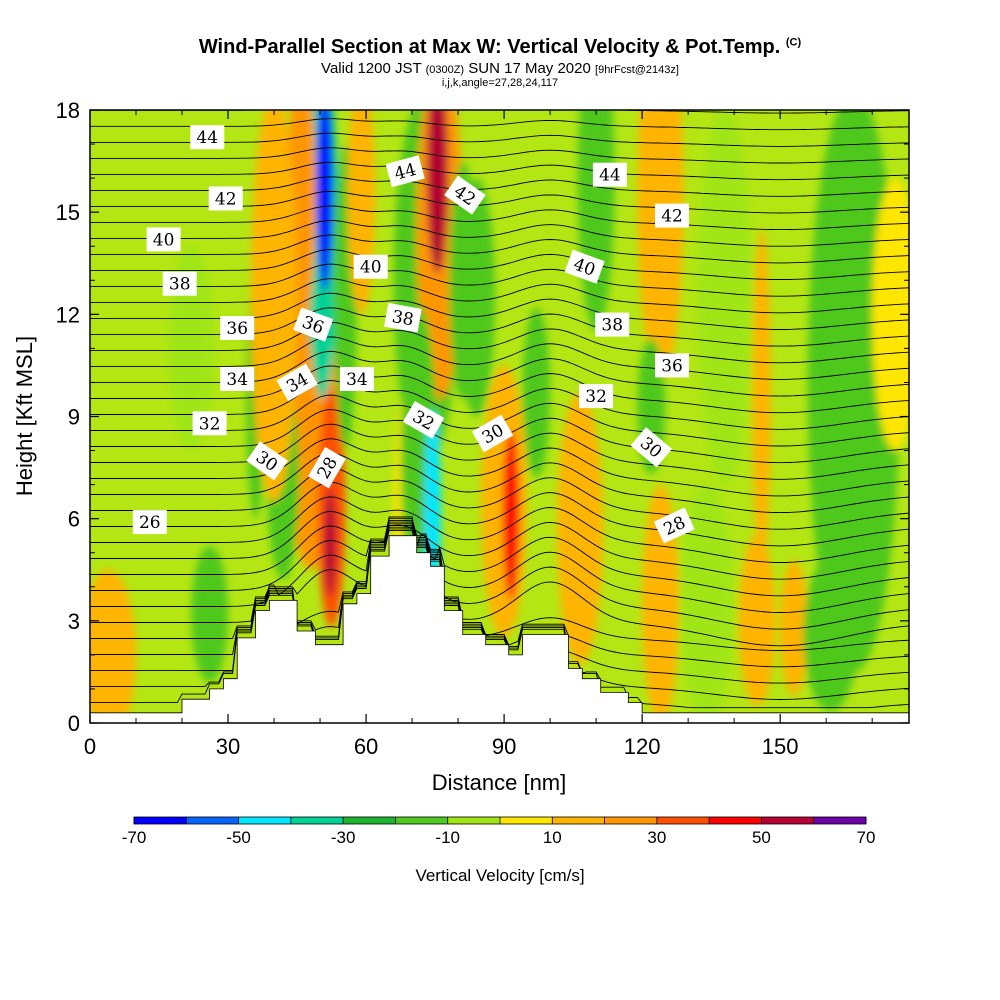 This screenshot has width=1000, height=1000. I want to click on colorbar-tick-label: 30, so click(656, 837).